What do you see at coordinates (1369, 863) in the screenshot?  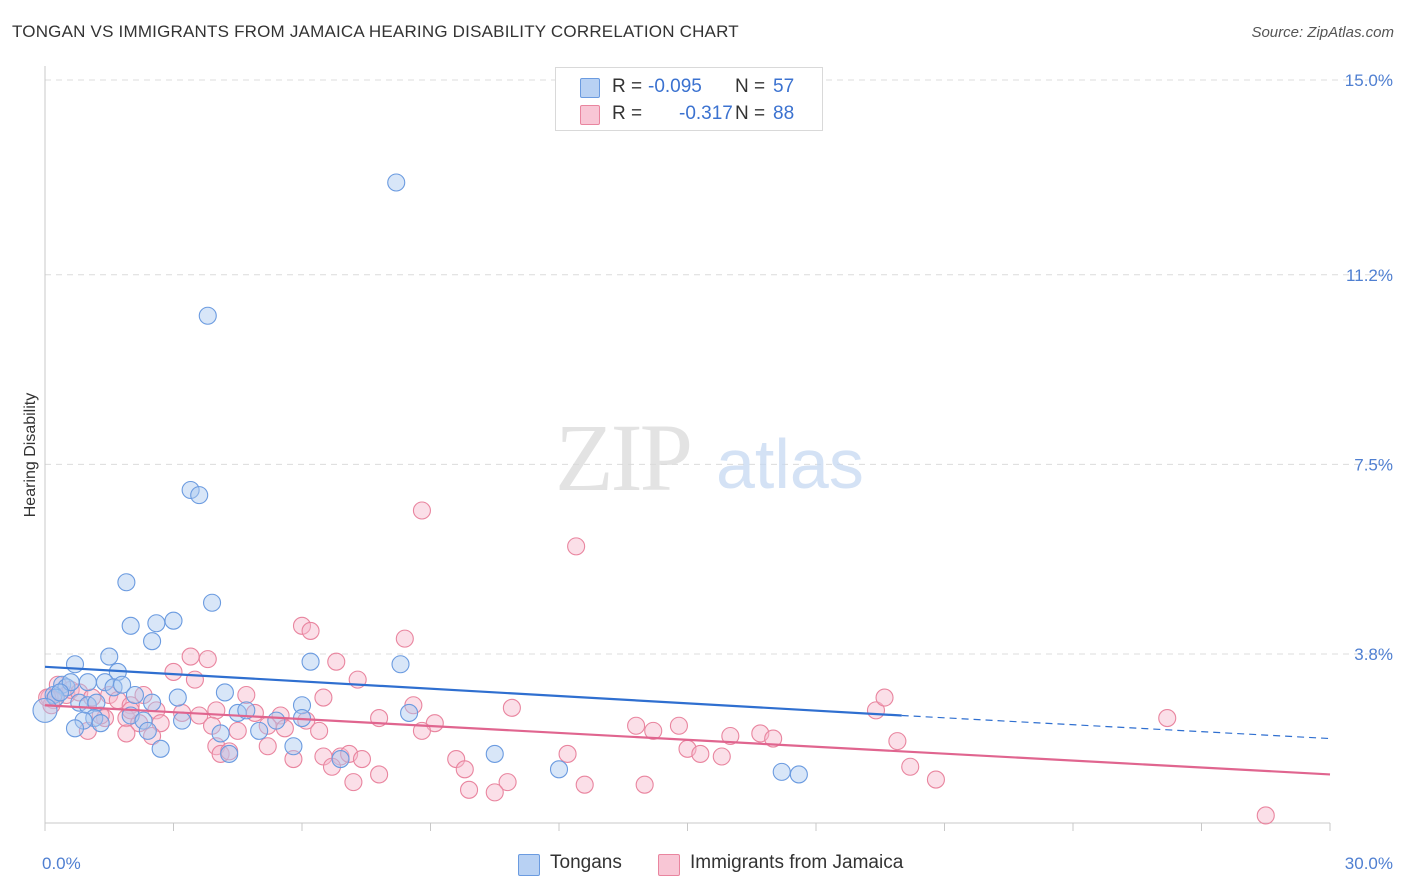 I see `x-tick-label: 30.0%` at bounding box center [1369, 863].